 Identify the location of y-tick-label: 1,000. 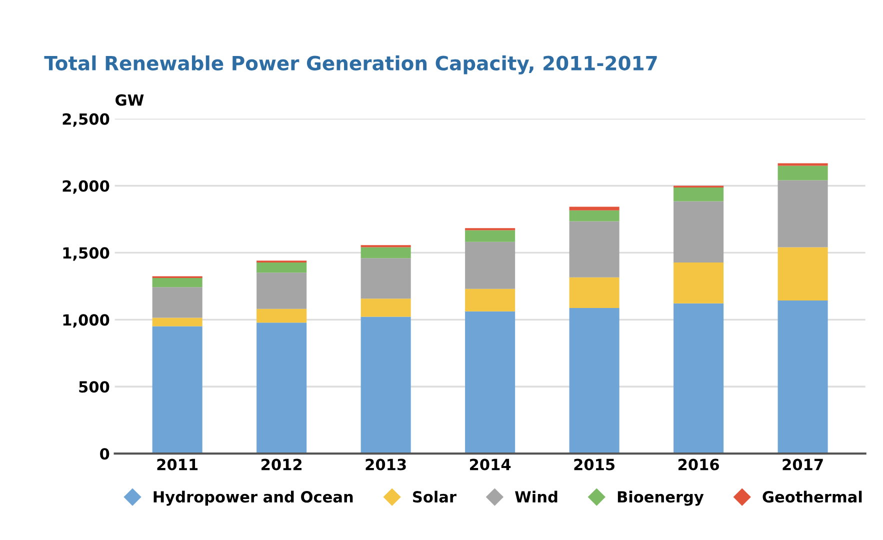
(86, 321).